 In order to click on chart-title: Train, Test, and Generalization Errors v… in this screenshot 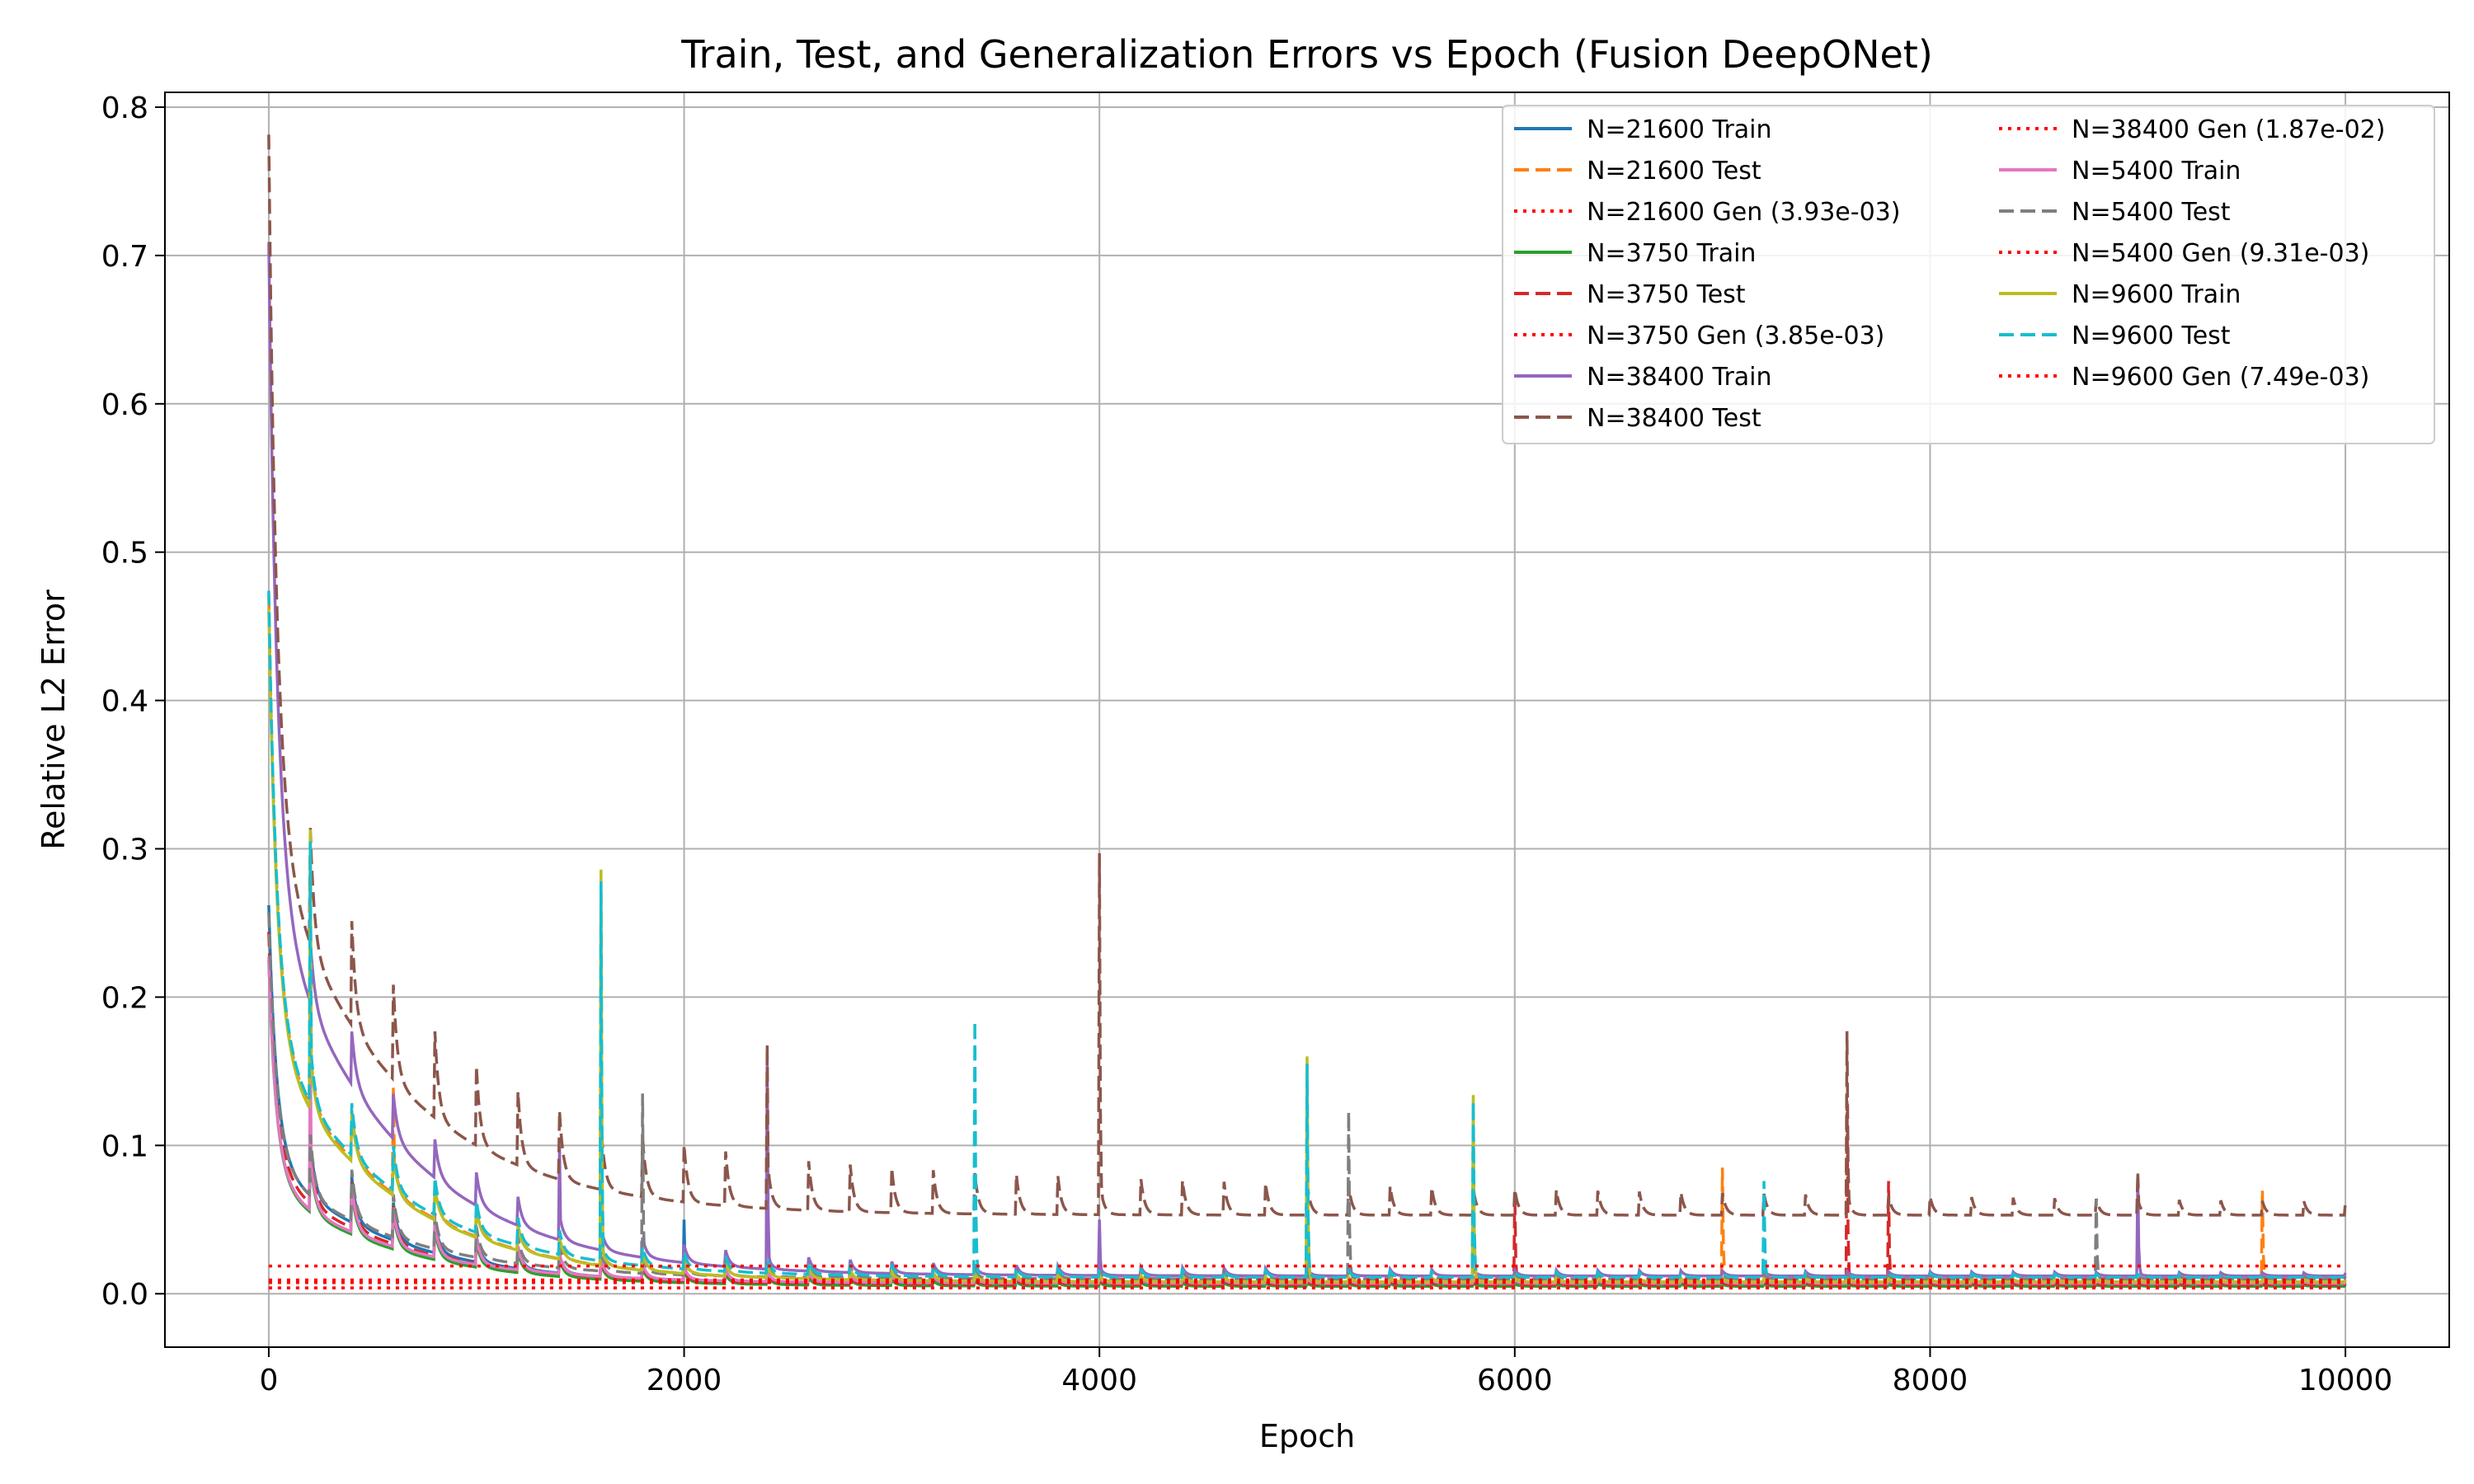, I will do `click(1306, 54)`.